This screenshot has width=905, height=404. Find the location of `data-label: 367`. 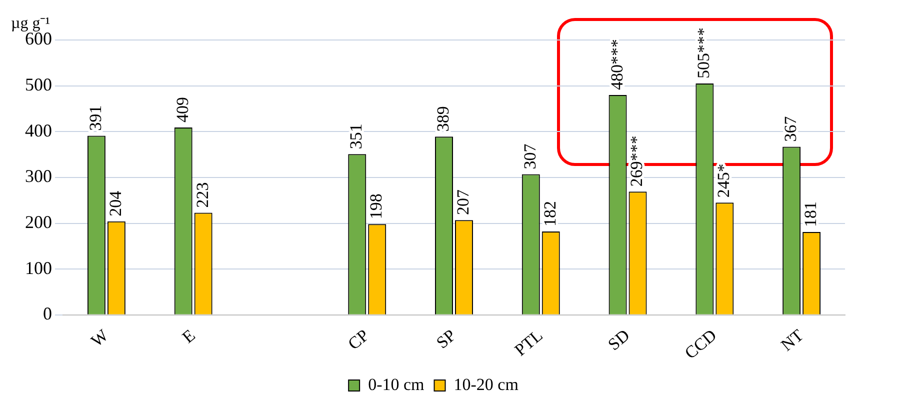

data-label: 367 is located at coordinates (790, 129).